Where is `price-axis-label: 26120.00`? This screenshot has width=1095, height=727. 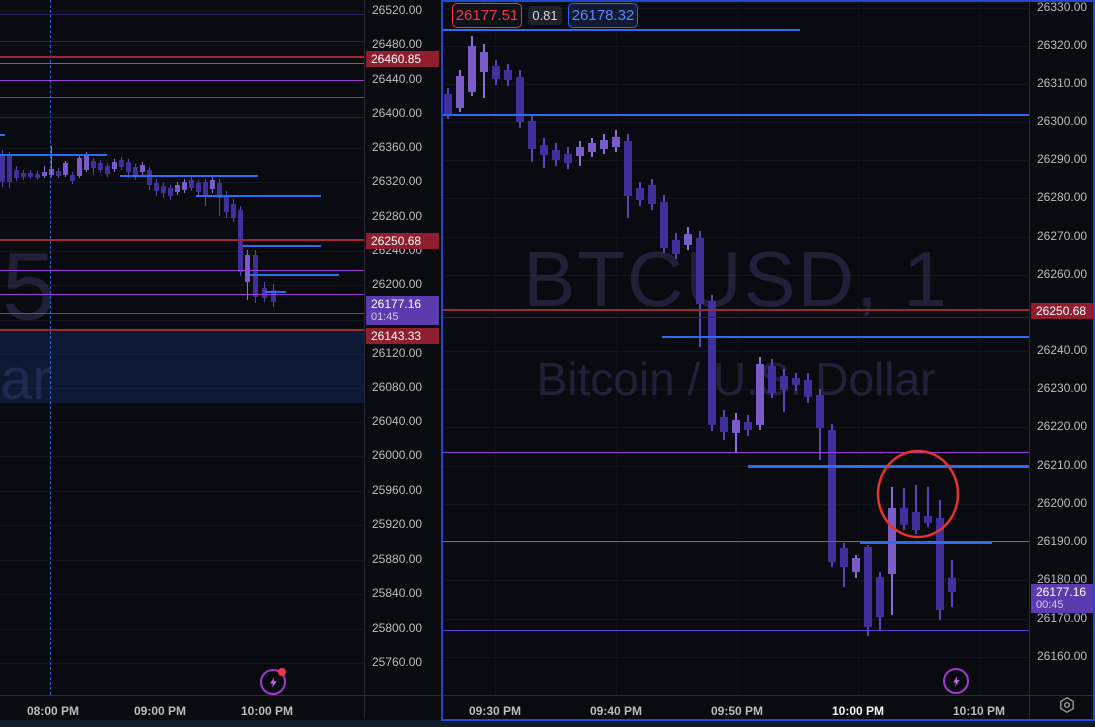 price-axis-label: 26120.00 is located at coordinates (397, 353).